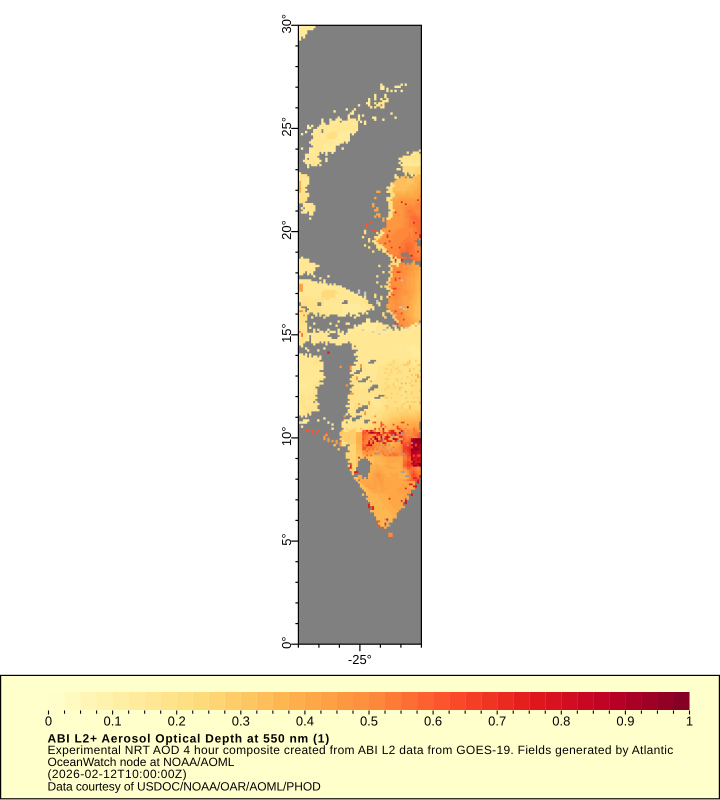  Describe the element at coordinates (286, 539) in the screenshot. I see `svg-text: 5°` at that location.